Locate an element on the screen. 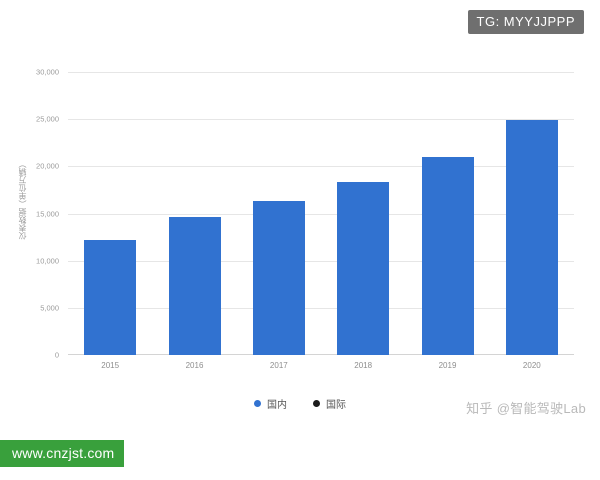 This screenshot has width=600, height=480. y-axis-tick-label: 0 is located at coordinates (56, 355).